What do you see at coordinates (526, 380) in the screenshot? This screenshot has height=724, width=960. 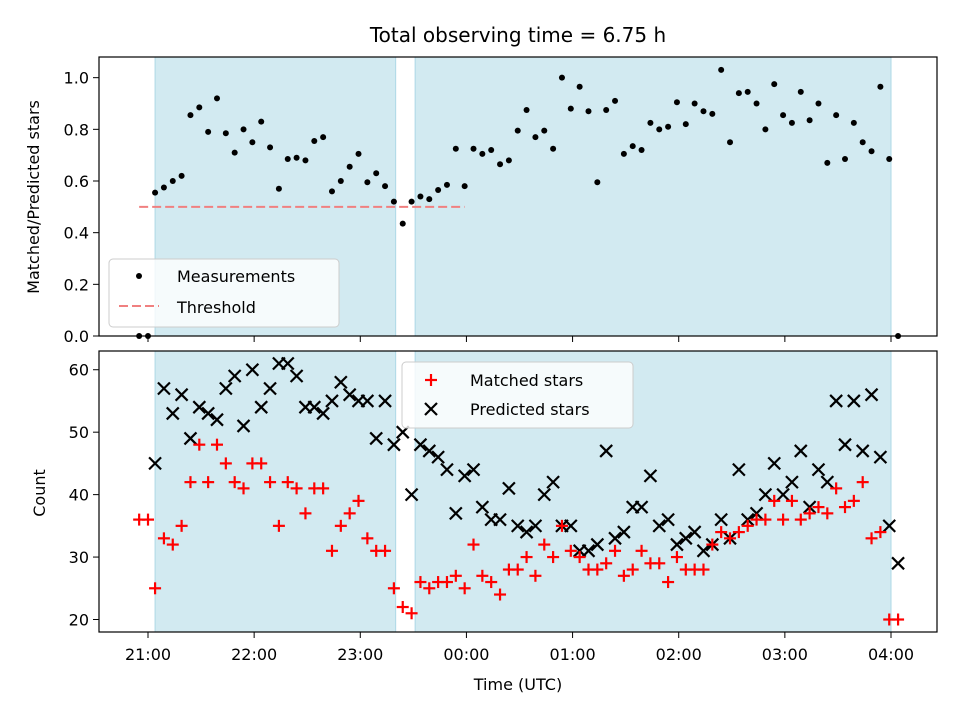 I see `matched-legend-label: Matched stars` at bounding box center [526, 380].